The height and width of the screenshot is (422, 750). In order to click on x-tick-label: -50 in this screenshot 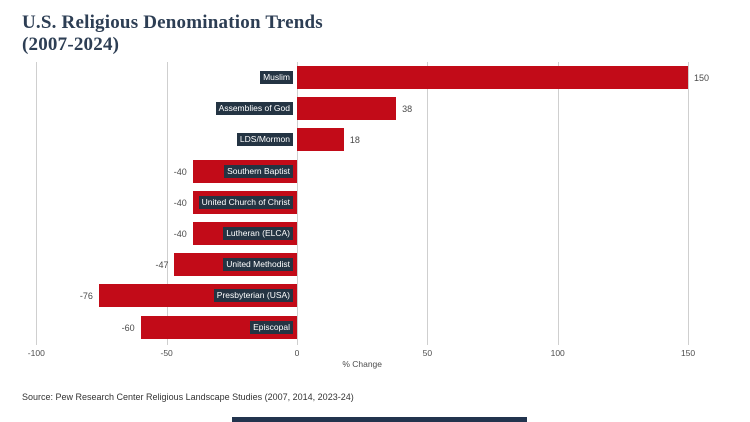, I will do `click(166, 353)`.